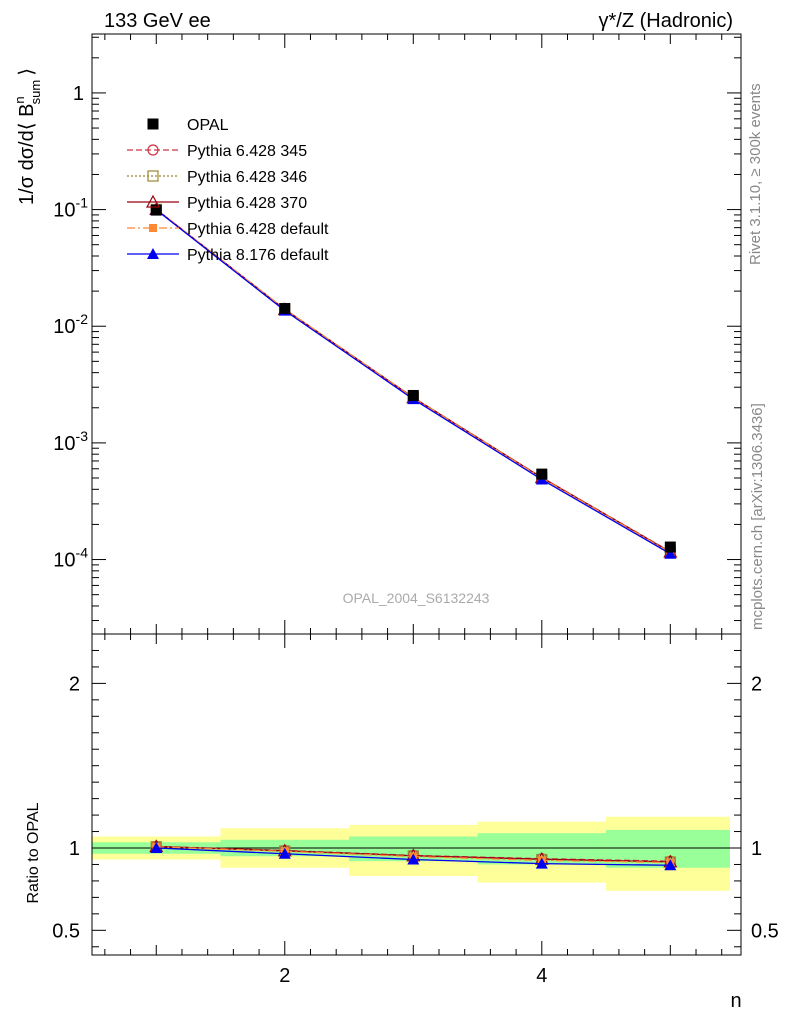  What do you see at coordinates (247, 203) in the screenshot?
I see `legend-label: Pythia 6.428 370` at bounding box center [247, 203].